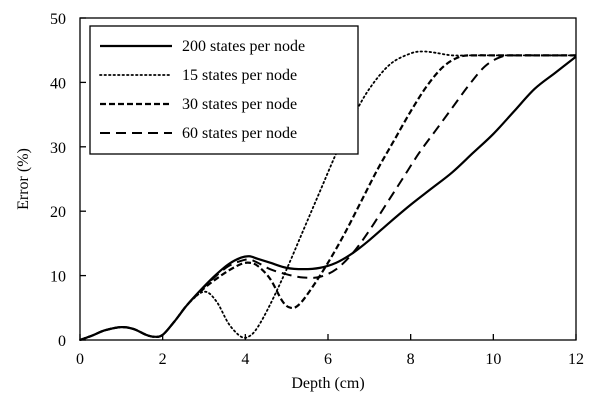  I want to click on legend-label-4: 60 states per node, so click(239, 133).